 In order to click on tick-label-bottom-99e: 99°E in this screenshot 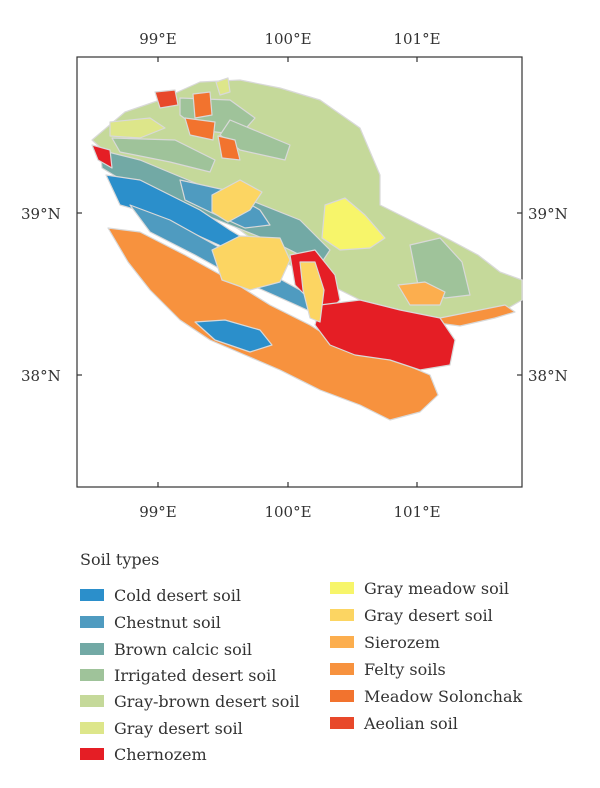, I will do `click(158, 512)`.